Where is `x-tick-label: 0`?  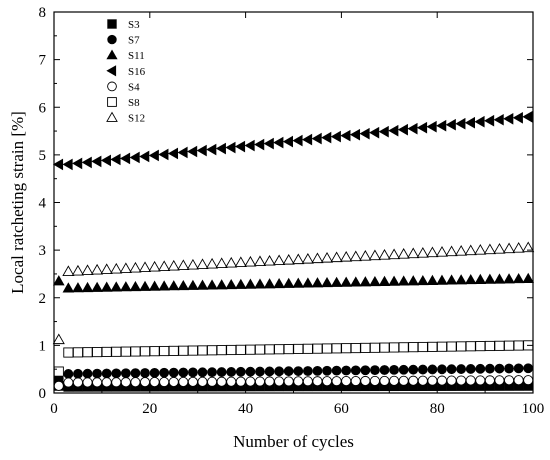 x-tick-label: 0 is located at coordinates (54, 409).